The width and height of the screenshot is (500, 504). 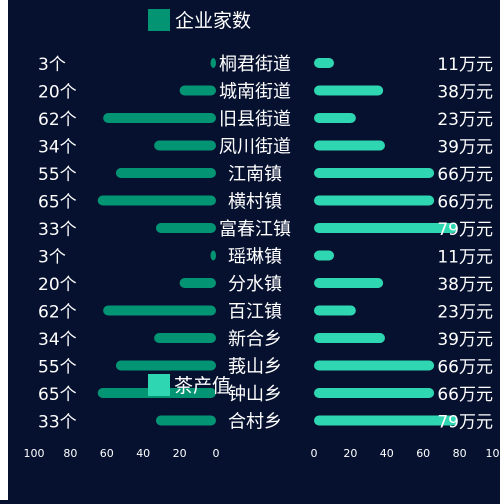 I want to click on right-value-label-4: 66万元, so click(x=465, y=175).